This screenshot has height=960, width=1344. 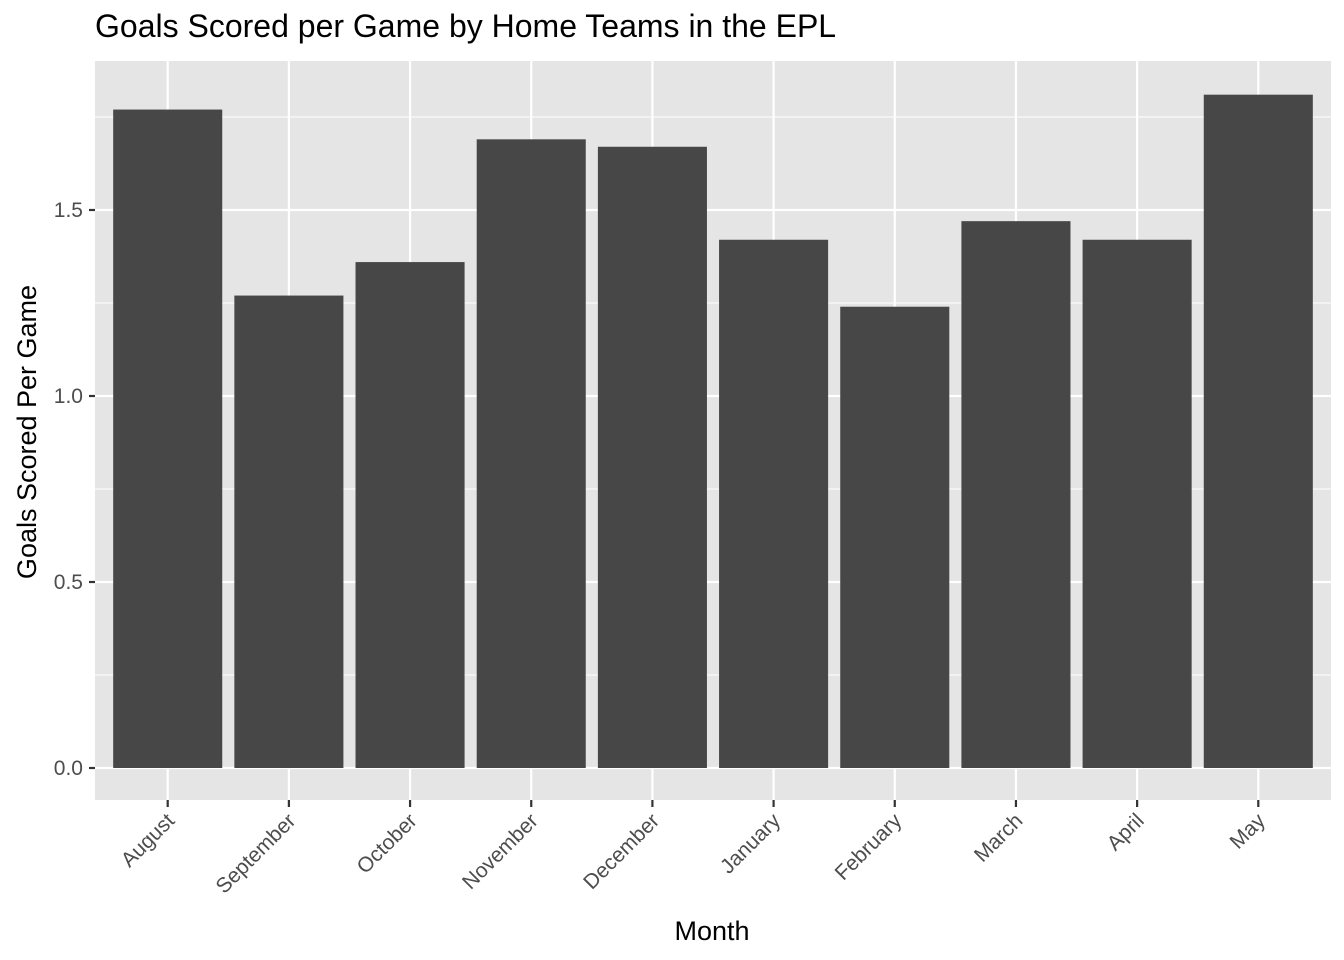 I want to click on y-tick-label: 0.0, so click(x=68, y=768).